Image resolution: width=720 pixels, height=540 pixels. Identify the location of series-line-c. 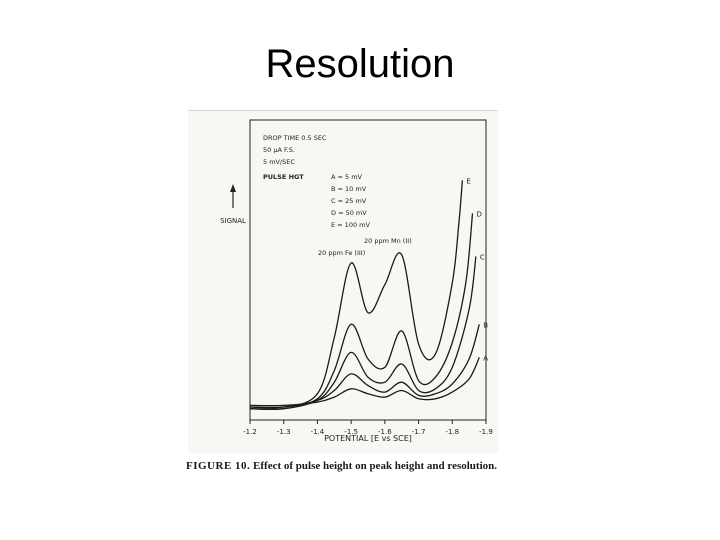
(363, 333).